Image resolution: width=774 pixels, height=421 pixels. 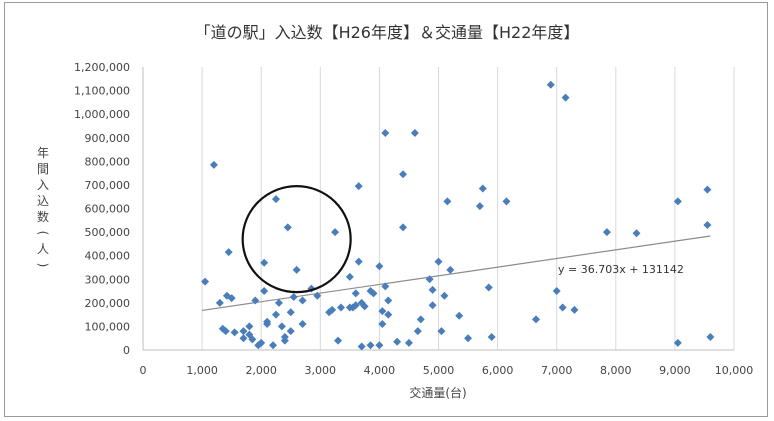 I want to click on y-tick-label: 200,000, so click(x=108, y=303).